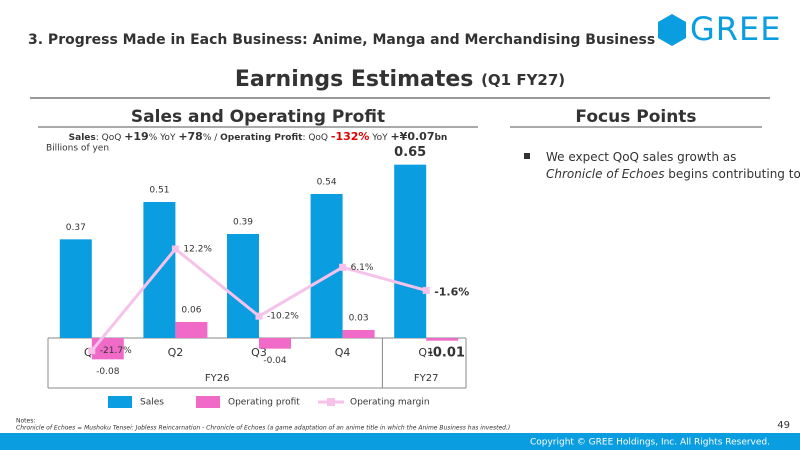  I want to click on summary-part: bn, so click(440, 138).